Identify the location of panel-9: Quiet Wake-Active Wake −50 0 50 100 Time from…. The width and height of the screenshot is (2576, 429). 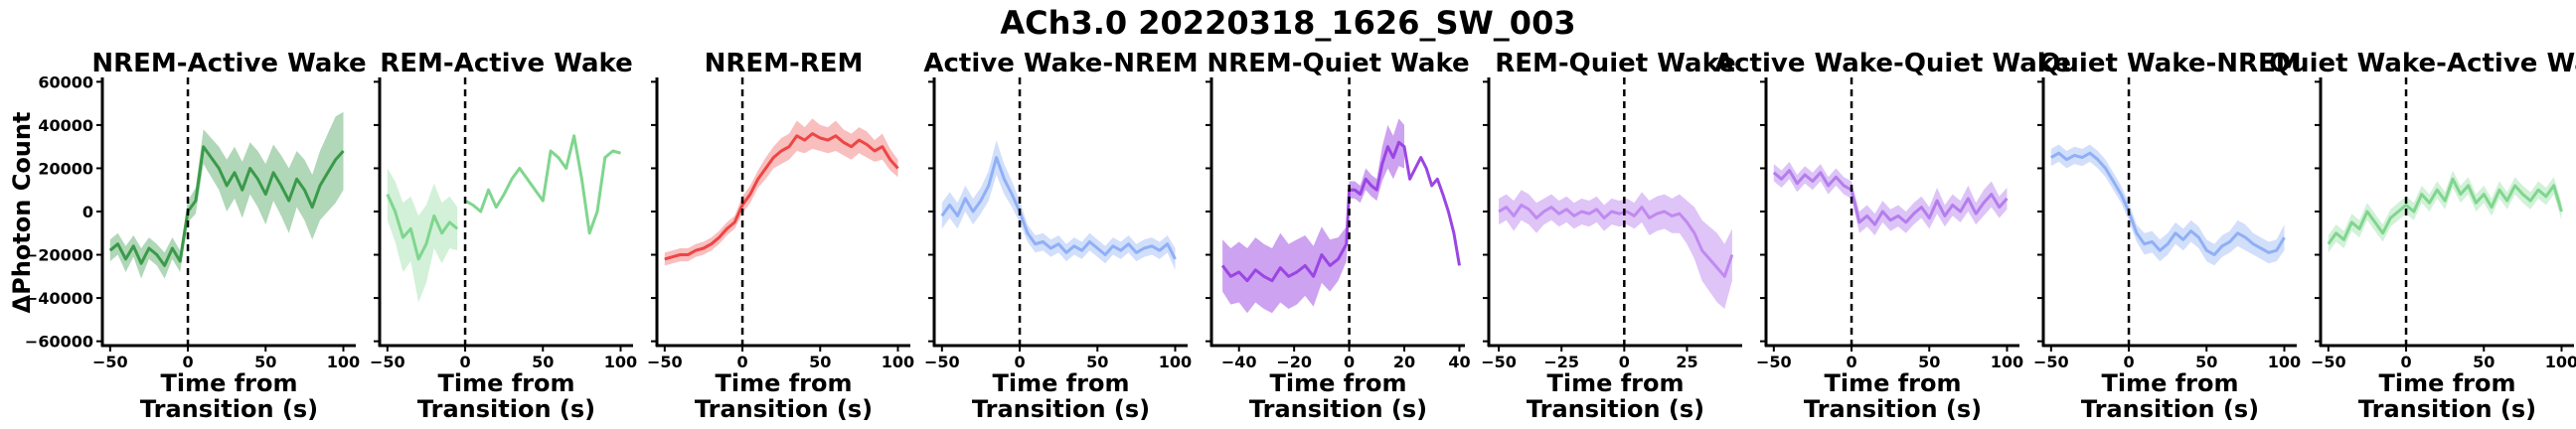
(2422, 236).